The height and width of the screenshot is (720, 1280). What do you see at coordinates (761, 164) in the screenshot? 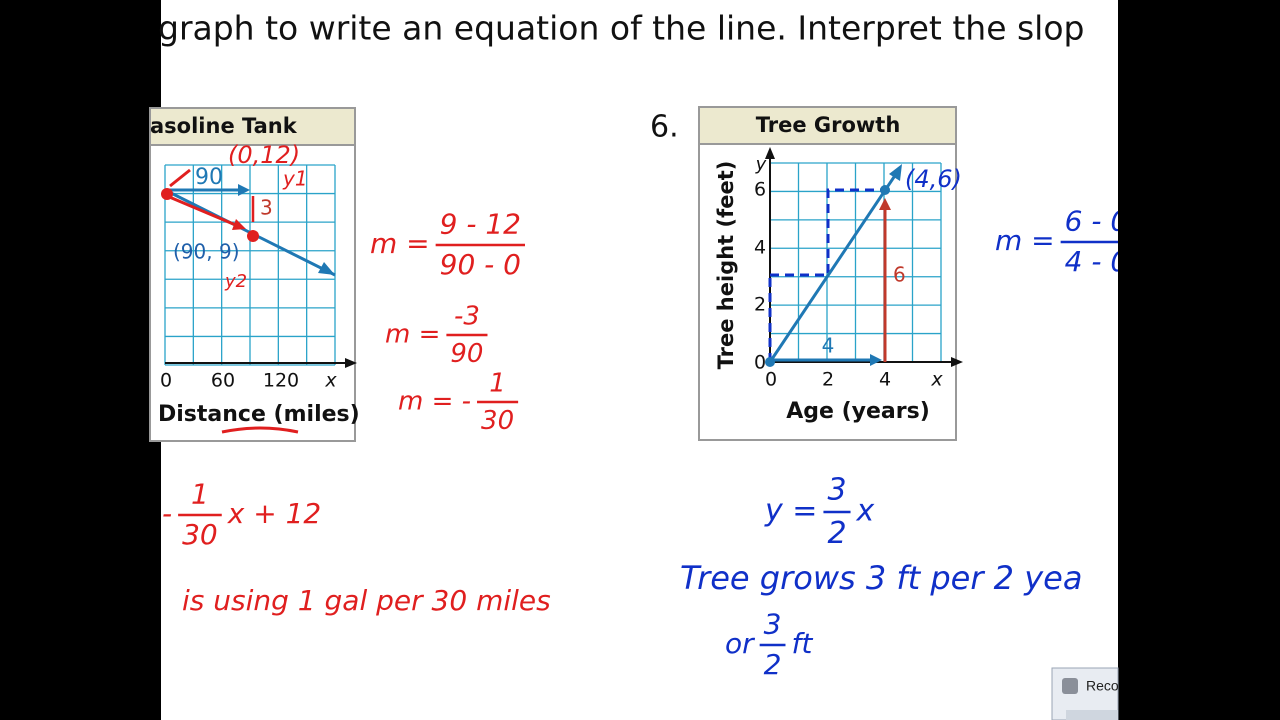
I see `y-var: y` at bounding box center [761, 164].